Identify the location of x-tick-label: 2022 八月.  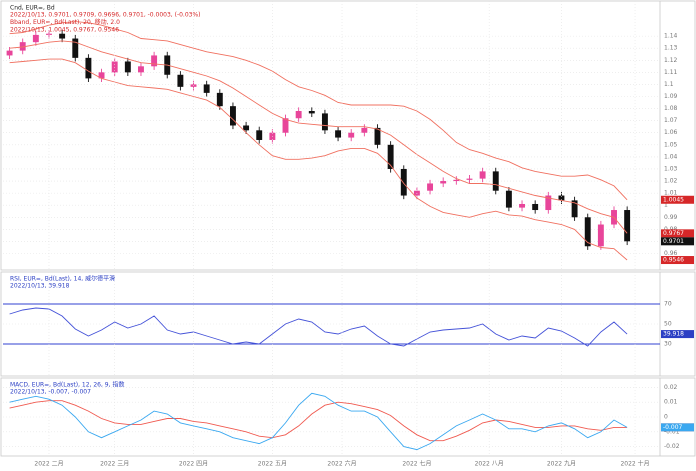
(489, 464).